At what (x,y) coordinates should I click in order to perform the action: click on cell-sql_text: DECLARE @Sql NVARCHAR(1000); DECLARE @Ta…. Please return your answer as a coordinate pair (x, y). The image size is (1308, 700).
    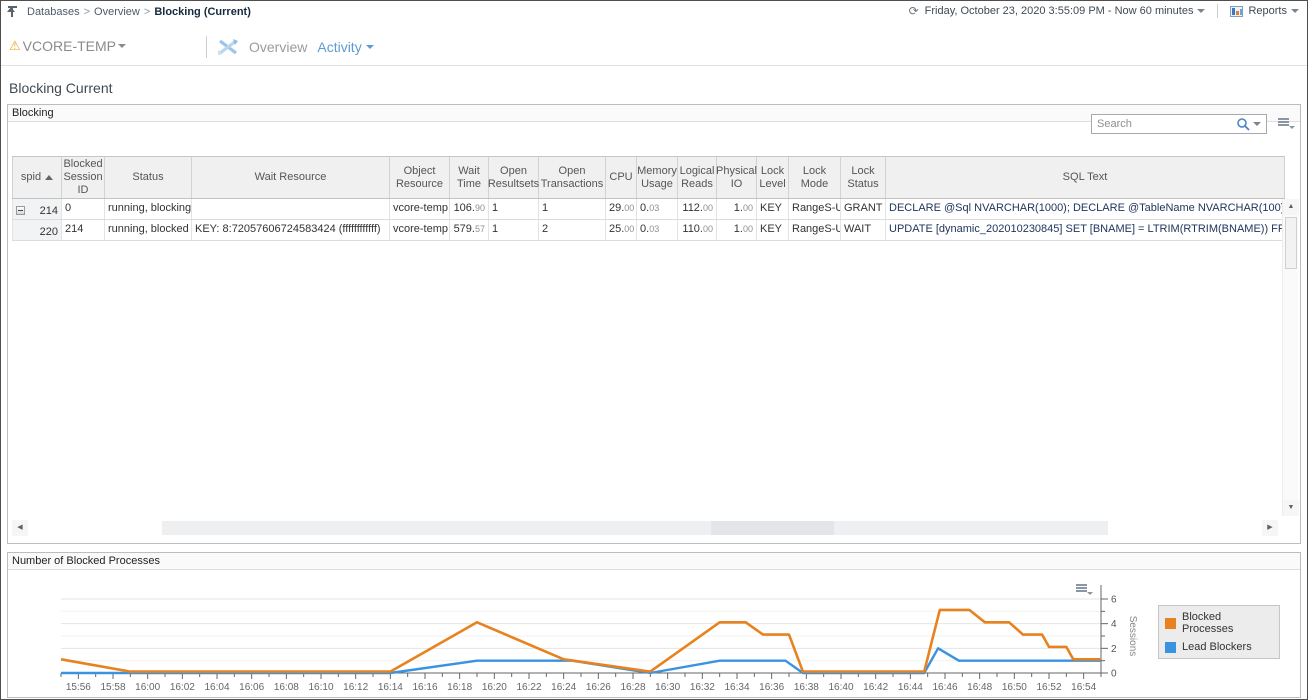
    Looking at the image, I should click on (1085, 209).